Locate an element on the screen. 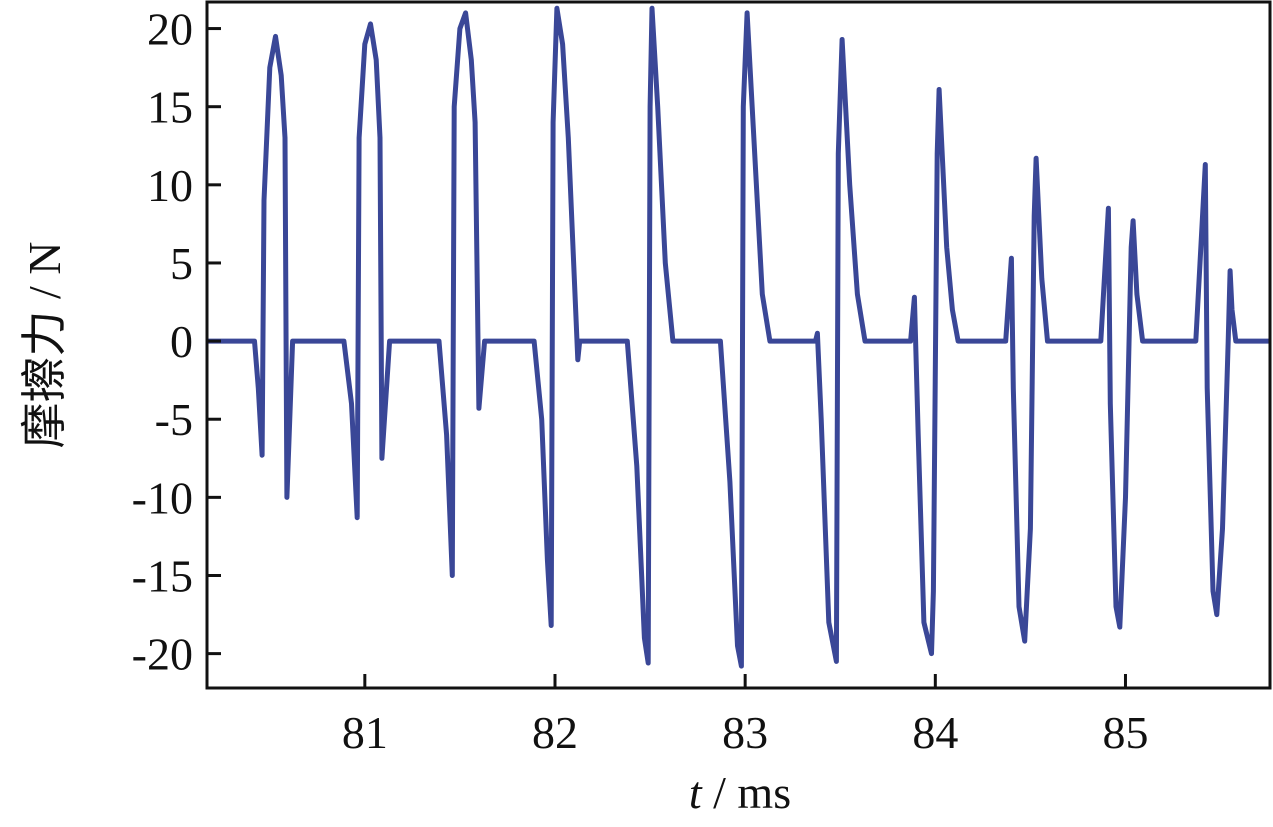 Image resolution: width=1273 pixels, height=827 pixels. y-tick-label: -15 is located at coordinates (162, 575).